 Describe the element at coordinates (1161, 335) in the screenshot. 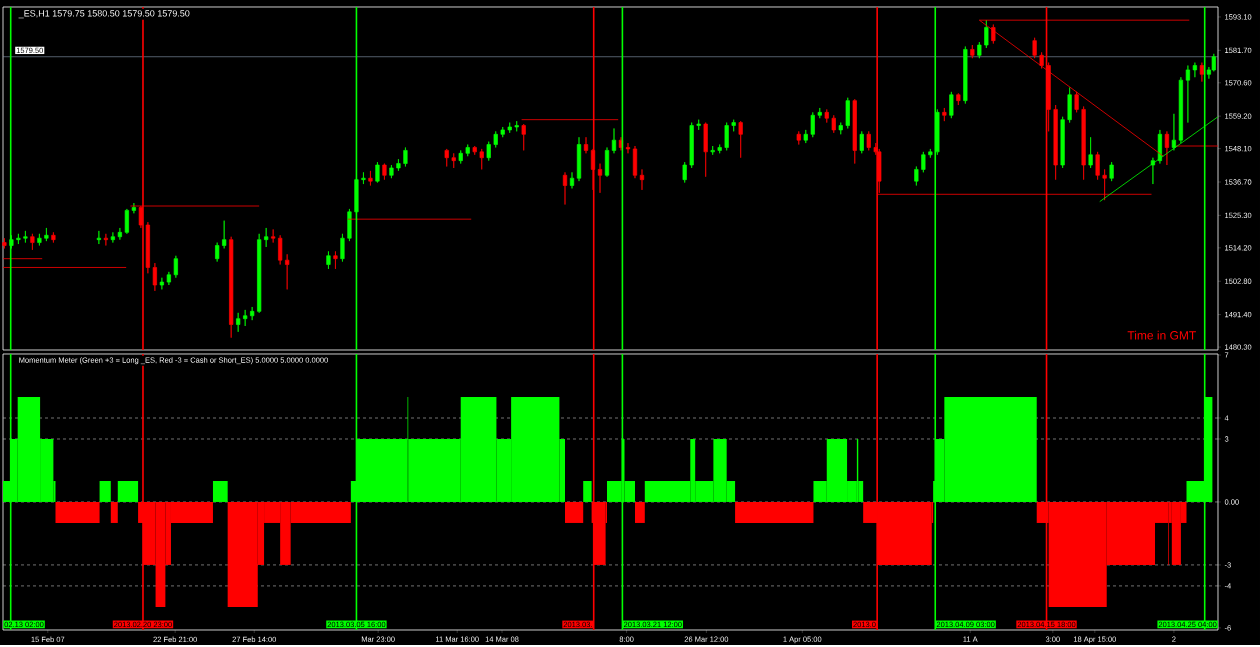

I see `annotation: Time in GMT` at that location.